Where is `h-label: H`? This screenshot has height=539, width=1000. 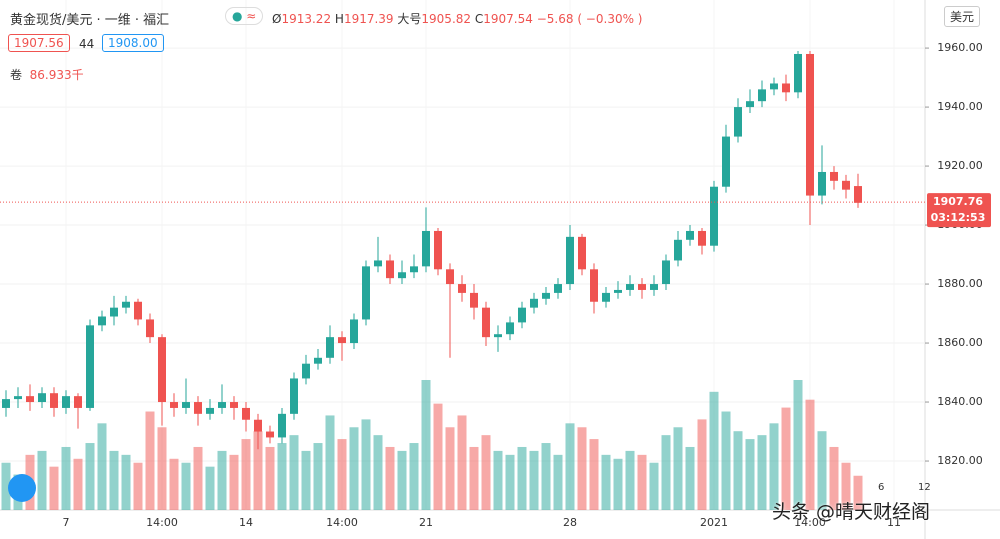
h-label: H is located at coordinates (339, 19).